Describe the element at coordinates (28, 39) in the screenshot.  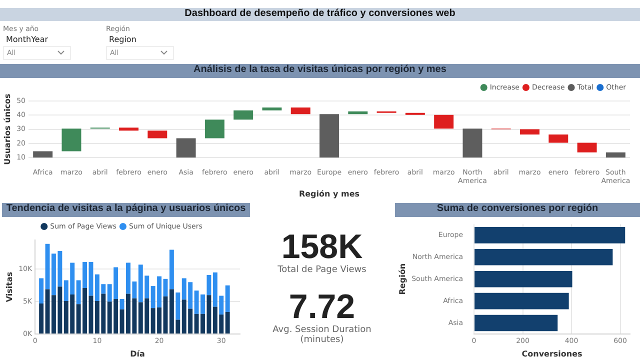
I see `text: MonthYear` at that location.